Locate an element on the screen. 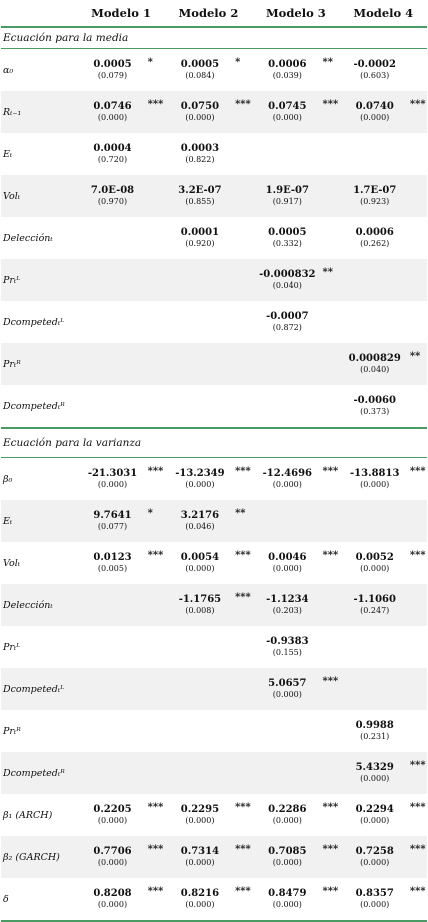  estimate-cell: 0.2286 (0.000) is located at coordinates (287, 815).